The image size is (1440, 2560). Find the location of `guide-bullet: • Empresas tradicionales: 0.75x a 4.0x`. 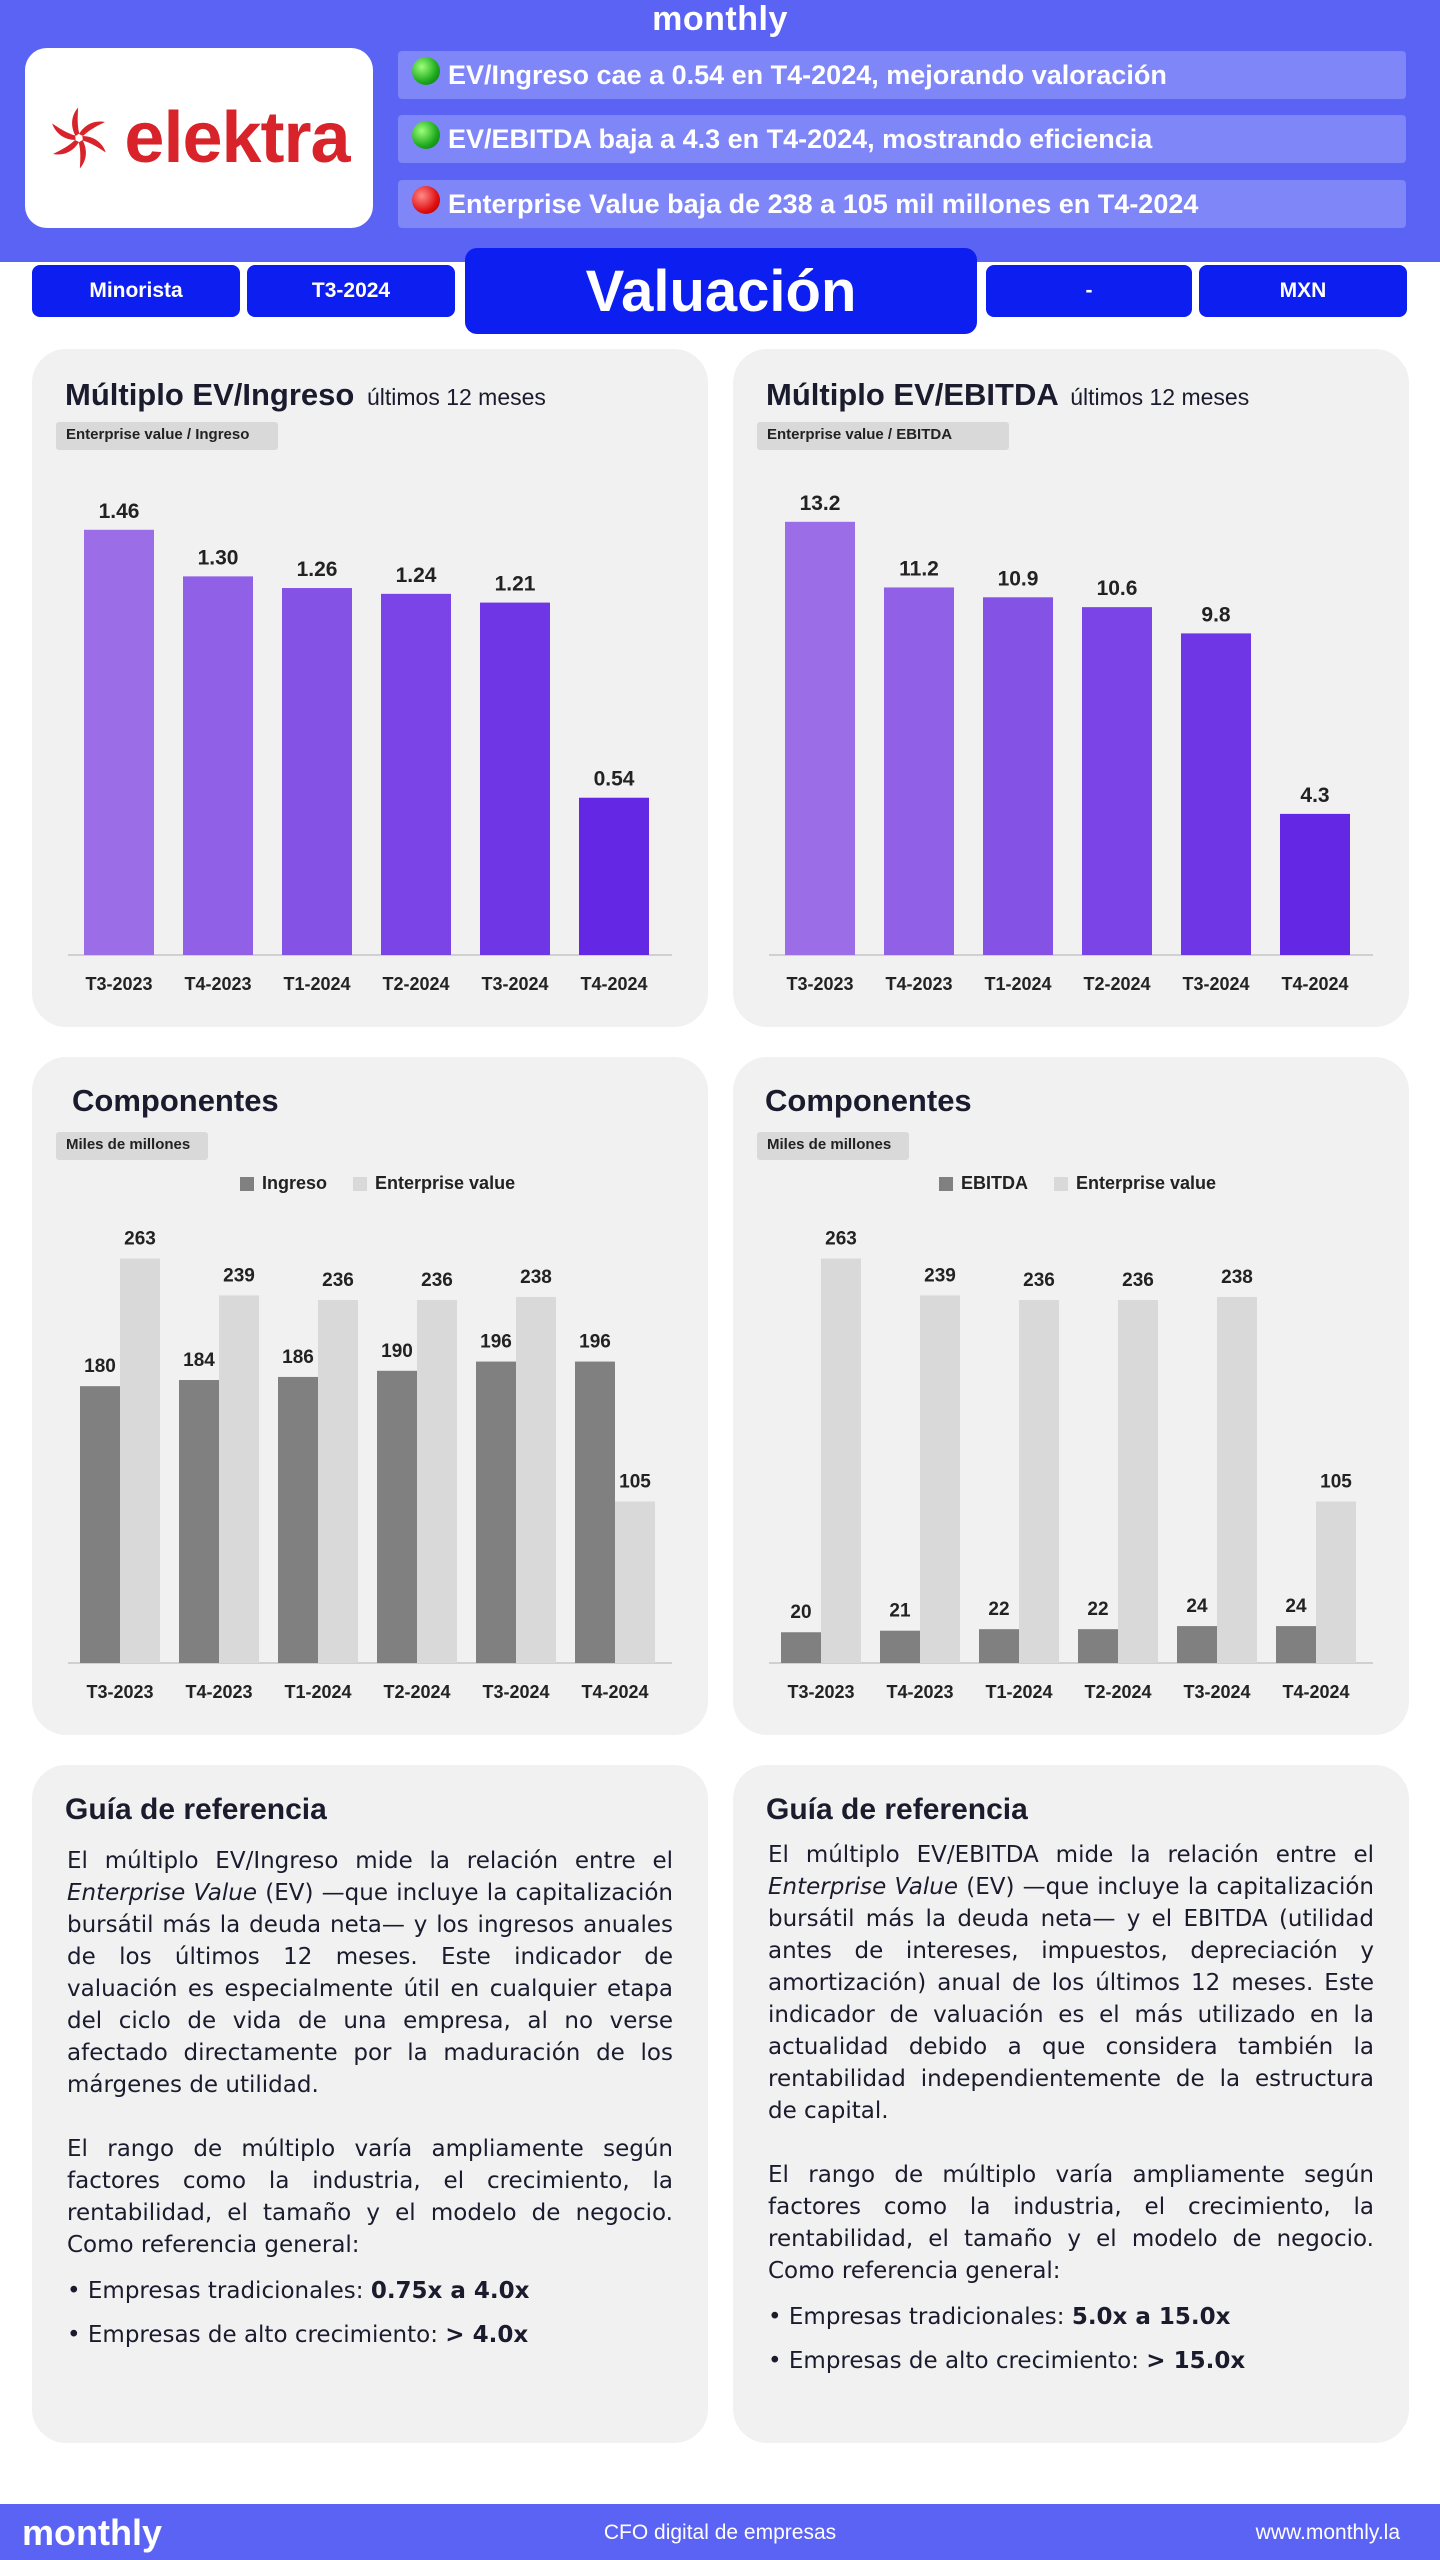

guide-bullet: • Empresas tradicionales: 0.75x a 4.0x is located at coordinates (298, 2291).